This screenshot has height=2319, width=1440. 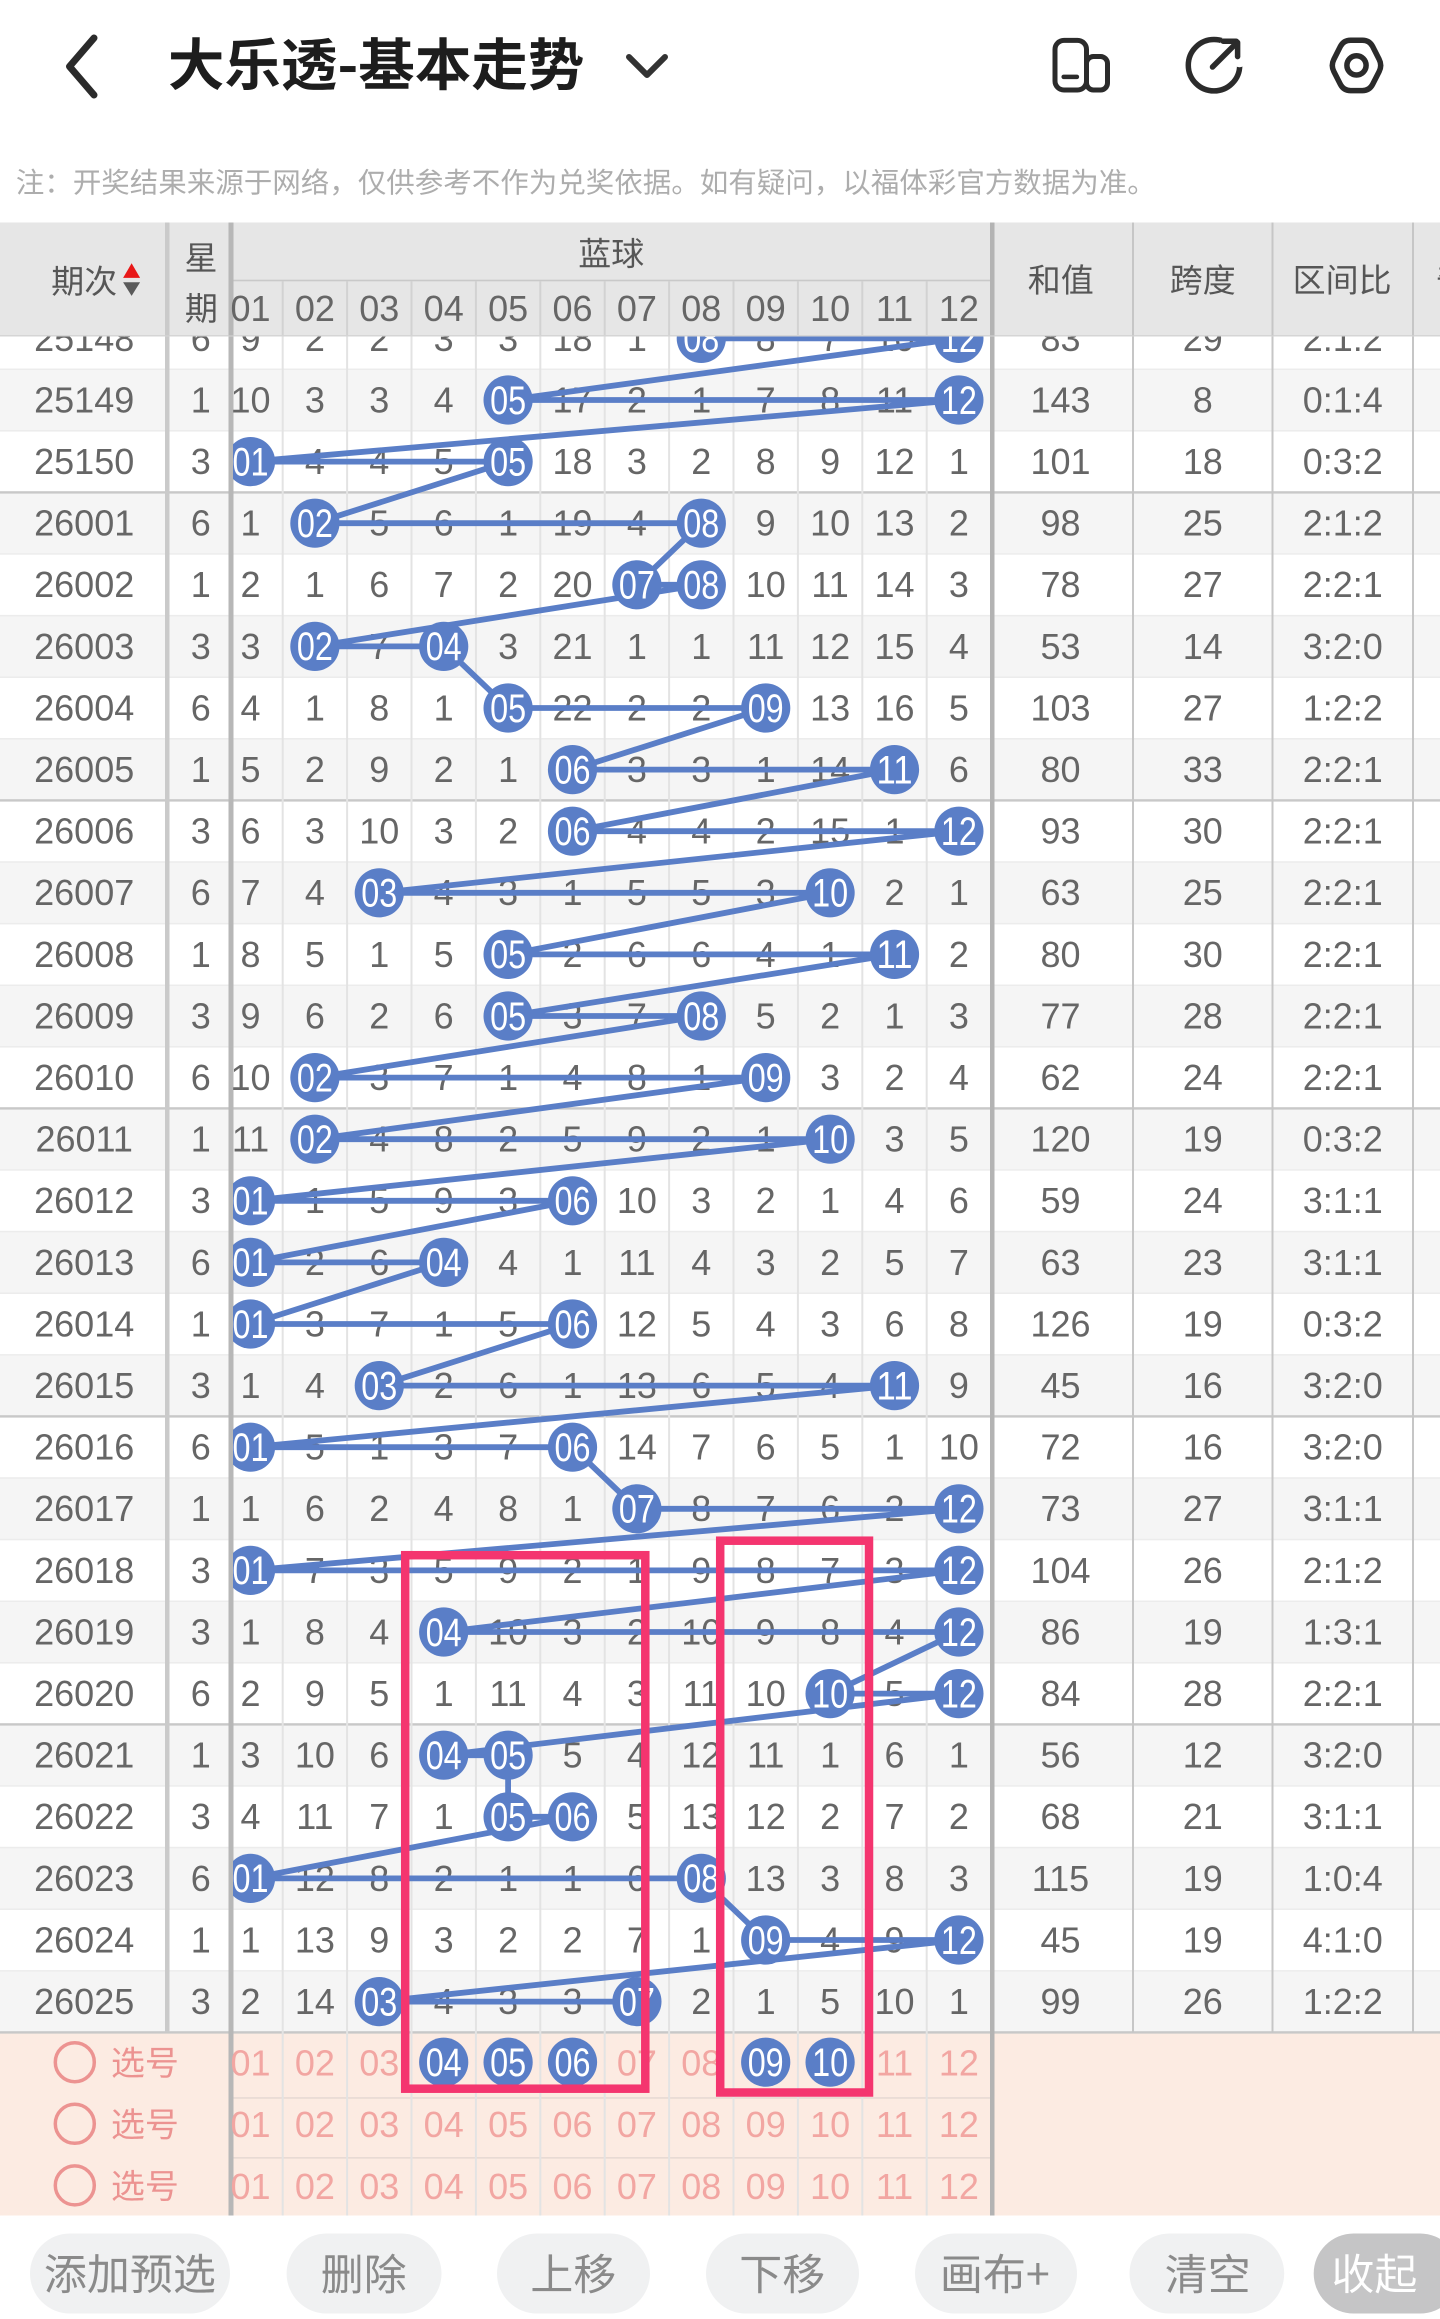 I want to click on svg-text: 26014, so click(x=84, y=1323).